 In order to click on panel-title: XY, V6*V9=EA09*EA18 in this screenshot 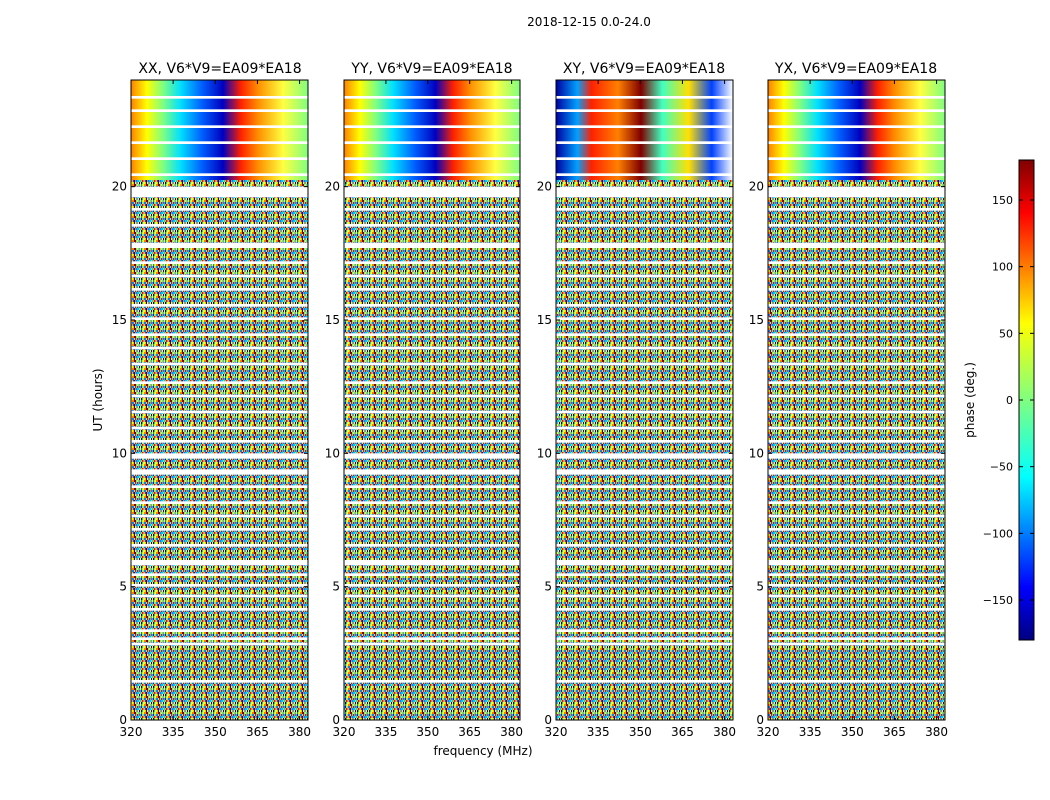, I will do `click(644, 69)`.